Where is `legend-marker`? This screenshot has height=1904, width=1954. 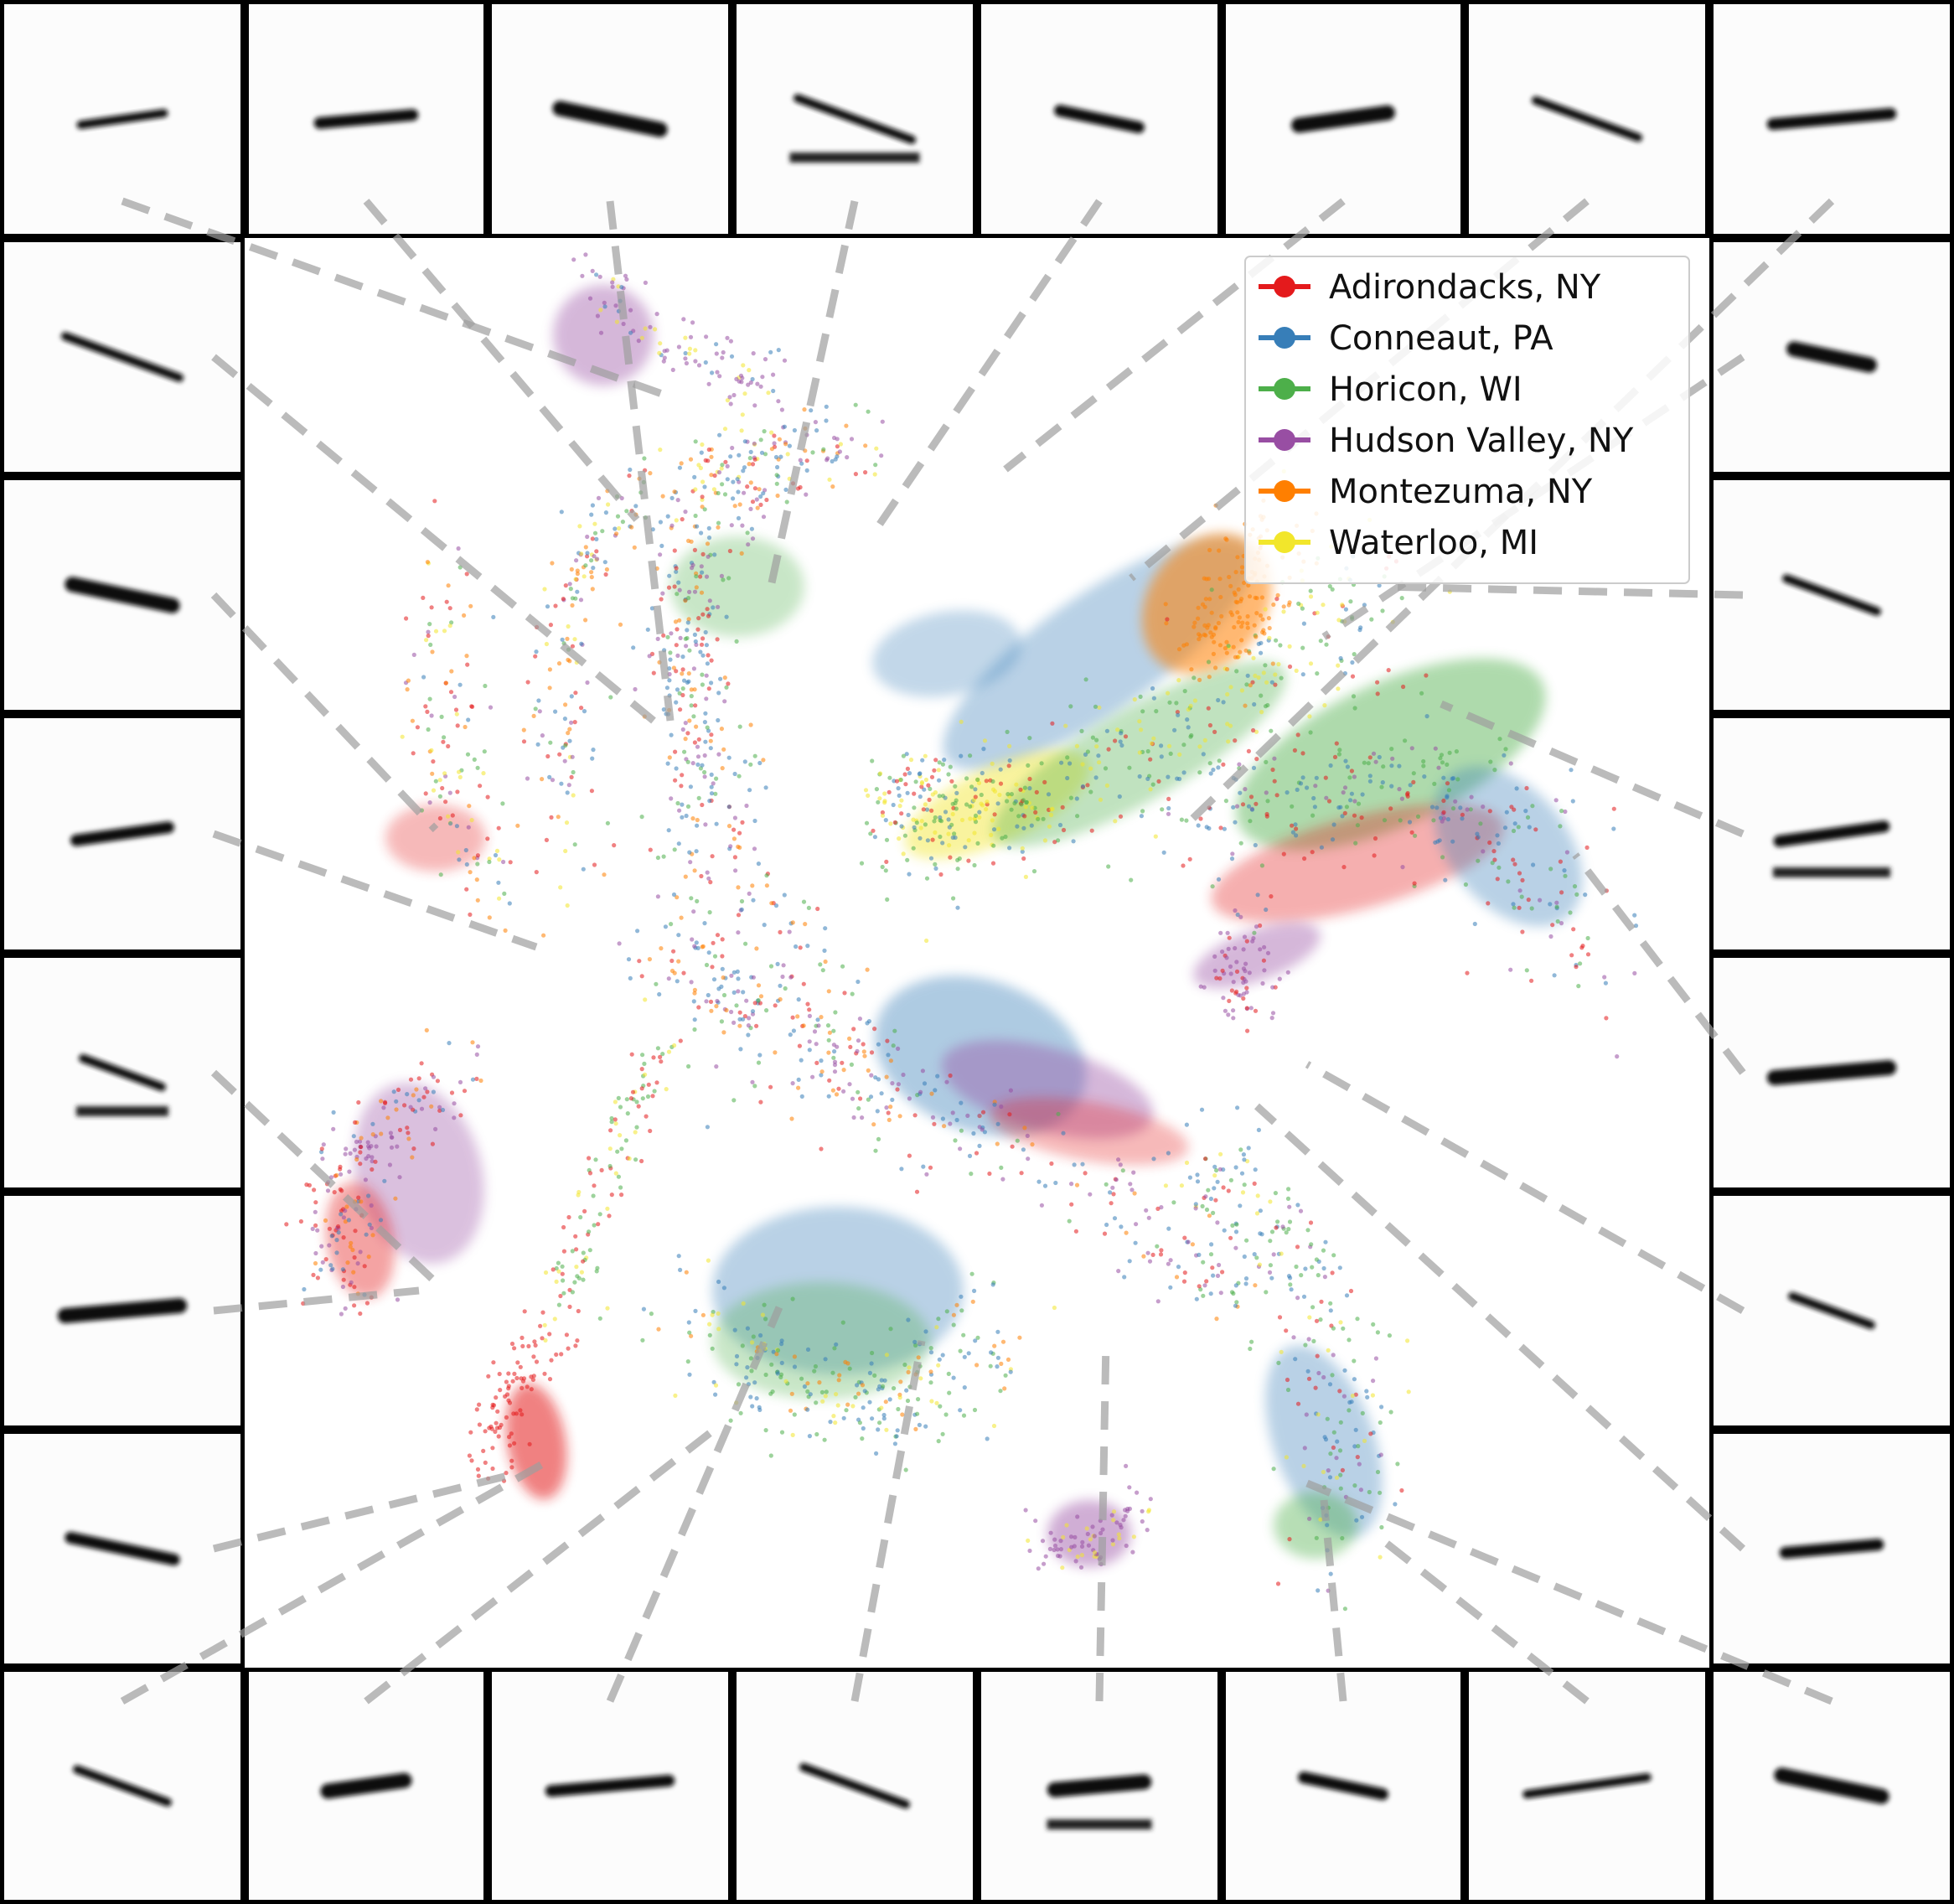 legend-marker is located at coordinates (1284, 287).